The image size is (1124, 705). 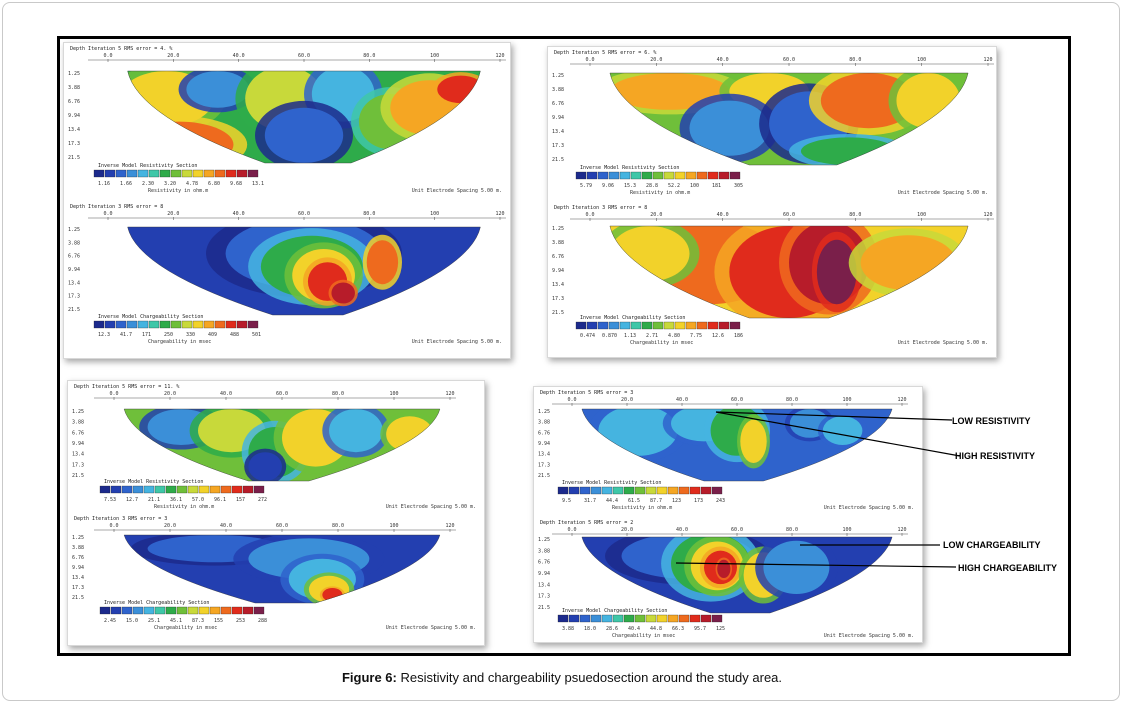 I want to click on x-tick-label: 20.0, so click(x=173, y=56).